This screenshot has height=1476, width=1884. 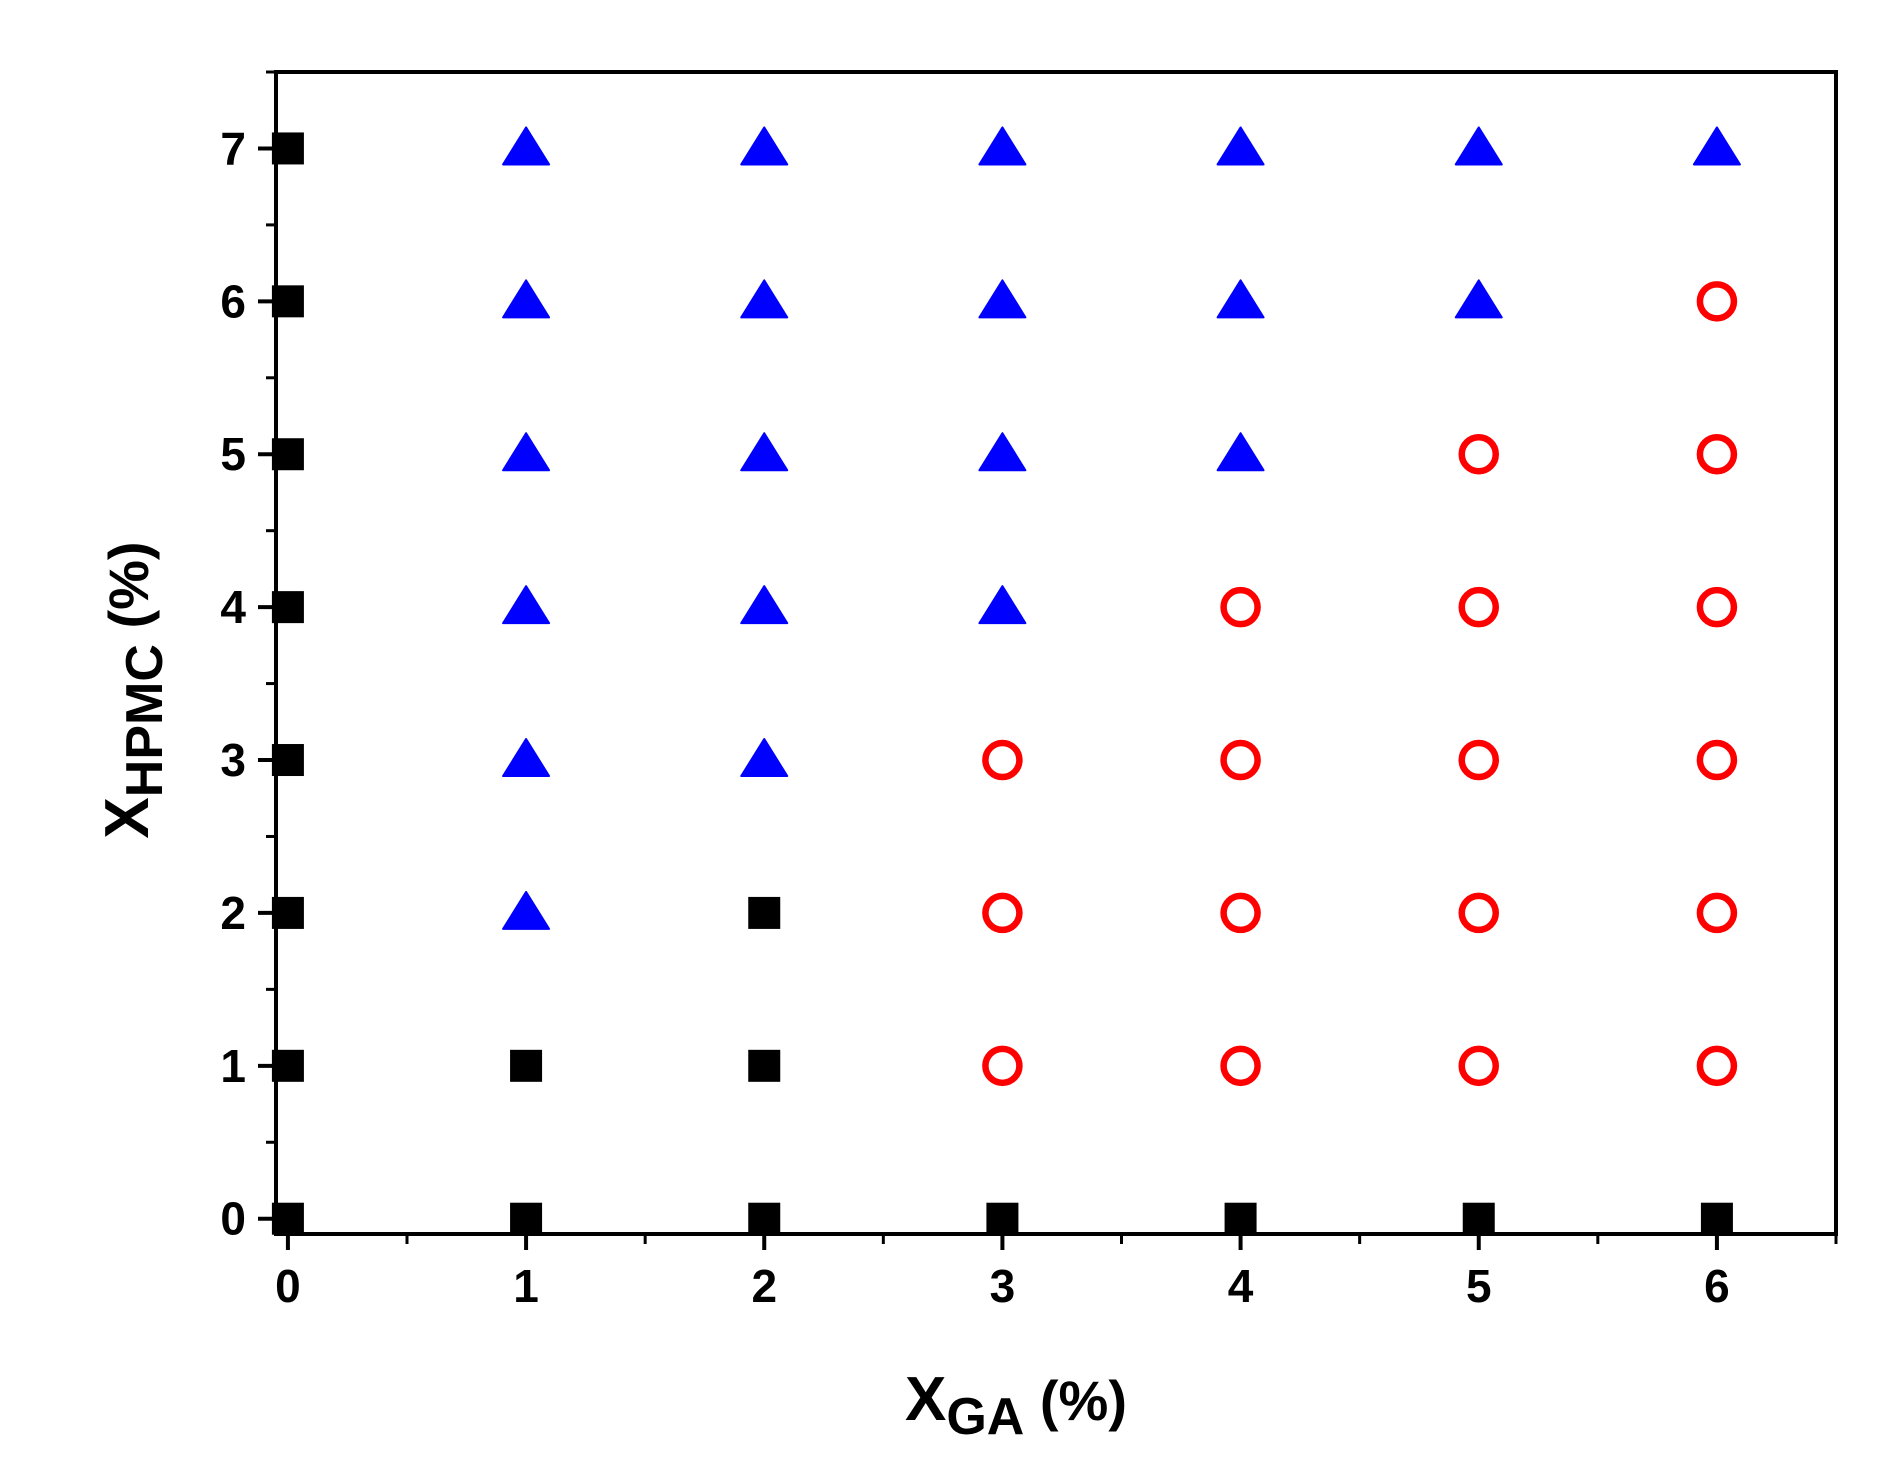 I want to click on x-tick-label: 3, so click(x=1003, y=1286).